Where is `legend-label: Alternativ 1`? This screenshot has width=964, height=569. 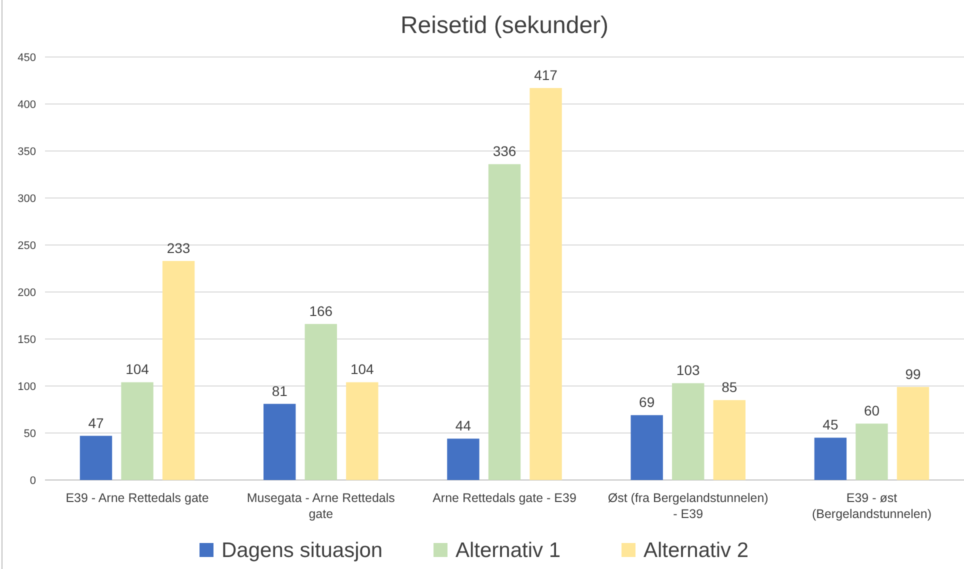 legend-label: Alternativ 1 is located at coordinates (508, 550).